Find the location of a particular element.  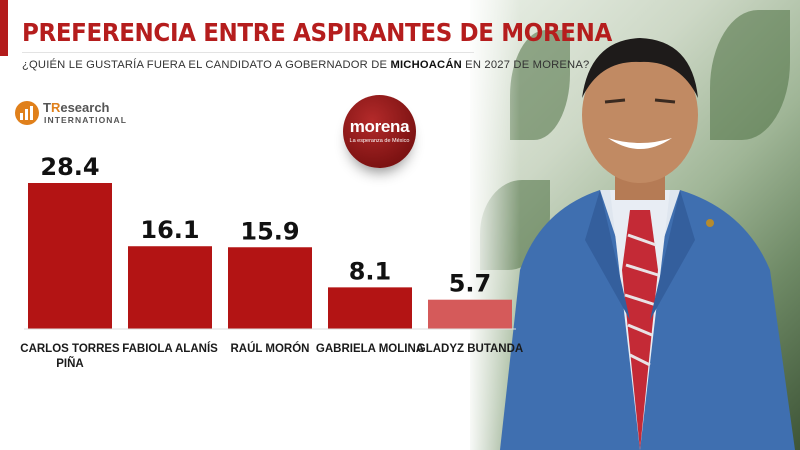

tresearch-logo-icon is located at coordinates (27, 113).